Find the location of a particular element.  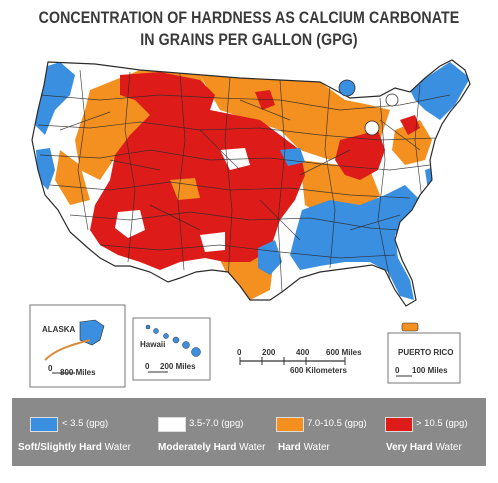

region-moderate-colorado is located at coordinates (130, 224).